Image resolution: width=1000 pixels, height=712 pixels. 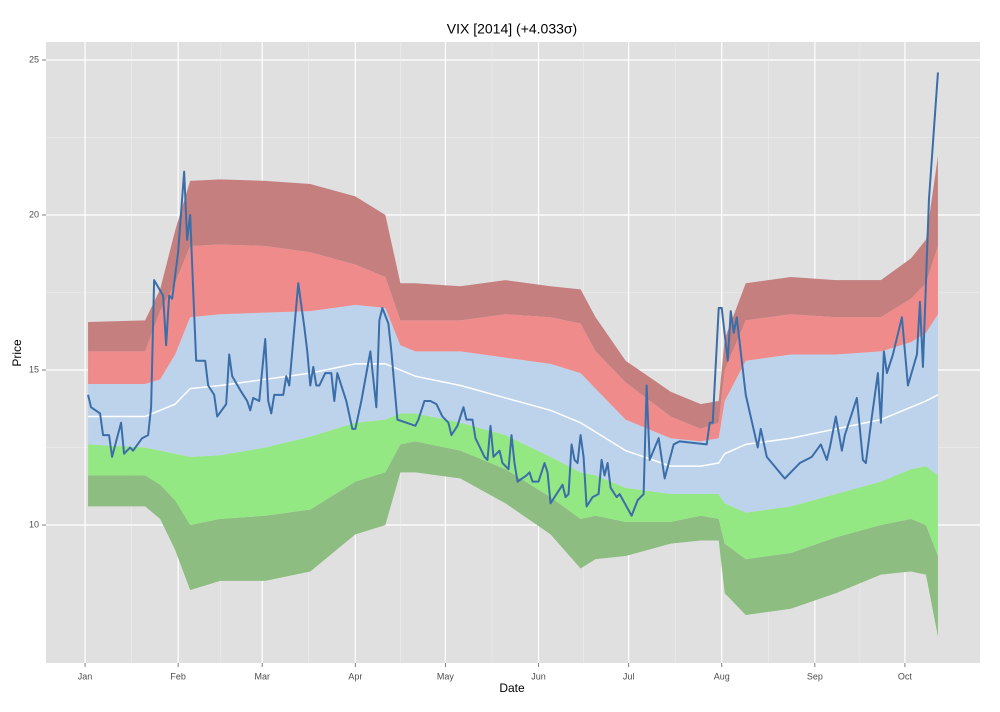 What do you see at coordinates (85, 676) in the screenshot?
I see `x-tick-label: Jan` at bounding box center [85, 676].